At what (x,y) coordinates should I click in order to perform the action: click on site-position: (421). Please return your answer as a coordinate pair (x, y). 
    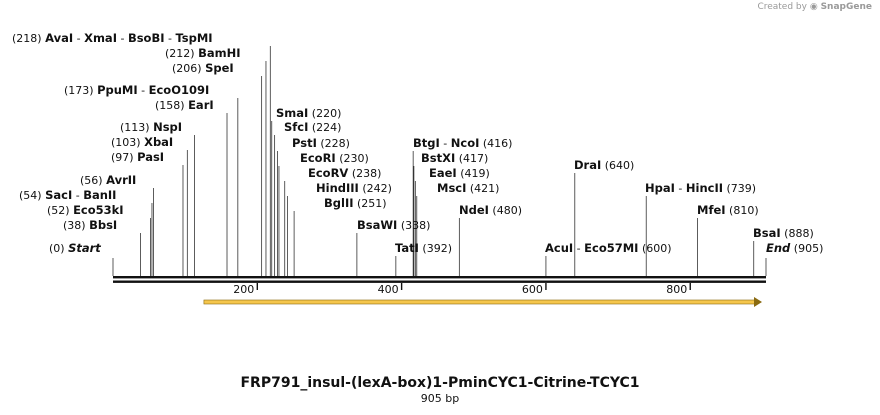
    Looking at the image, I should click on (482, 188).